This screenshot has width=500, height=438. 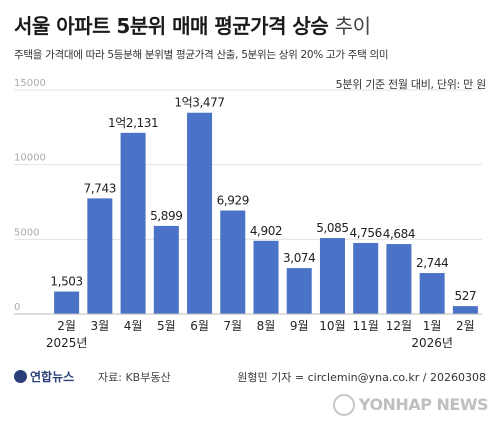 What do you see at coordinates (299, 326) in the screenshot?
I see `x-tick-label: 9월` at bounding box center [299, 326].